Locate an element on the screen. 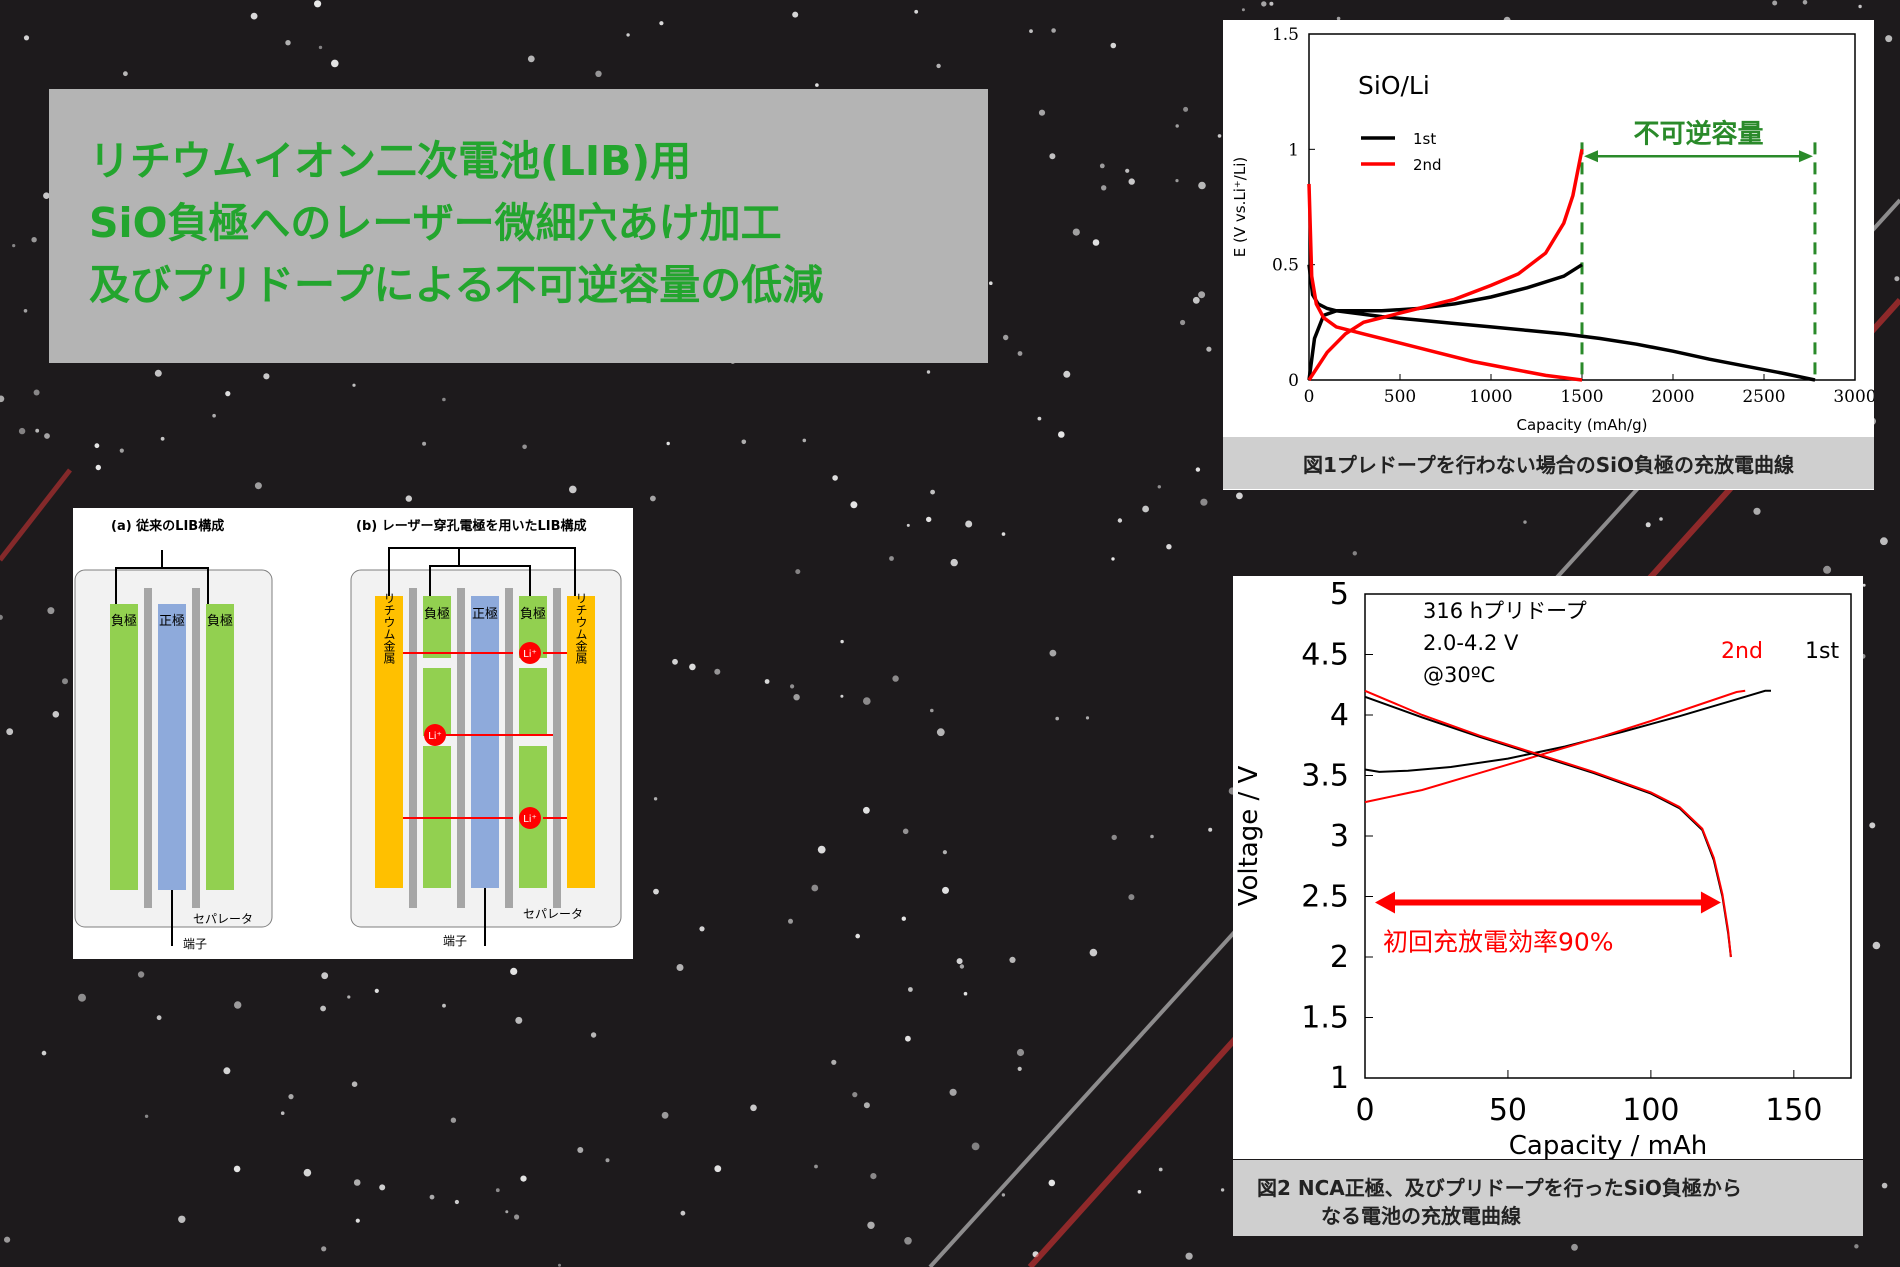 This screenshot has width=1900, height=1267. fig1-caption: 図1プレドープを行わない場合のSiO負極の充放電曲線 is located at coordinates (1548, 463).